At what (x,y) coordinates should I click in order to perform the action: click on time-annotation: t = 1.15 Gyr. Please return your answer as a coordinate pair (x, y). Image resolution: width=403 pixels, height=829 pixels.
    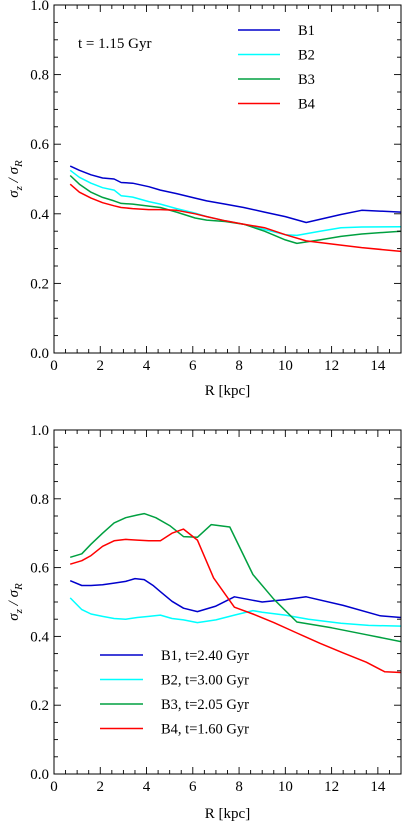
    Looking at the image, I should click on (114, 44).